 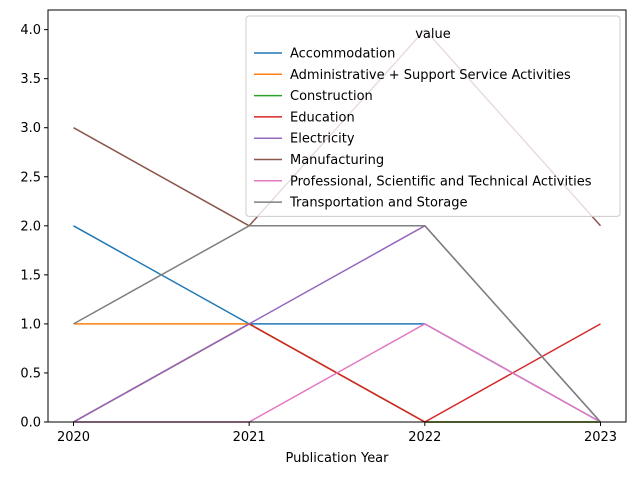 What do you see at coordinates (249, 437) in the screenshot?
I see `x-tick-label-1: 2021` at bounding box center [249, 437].